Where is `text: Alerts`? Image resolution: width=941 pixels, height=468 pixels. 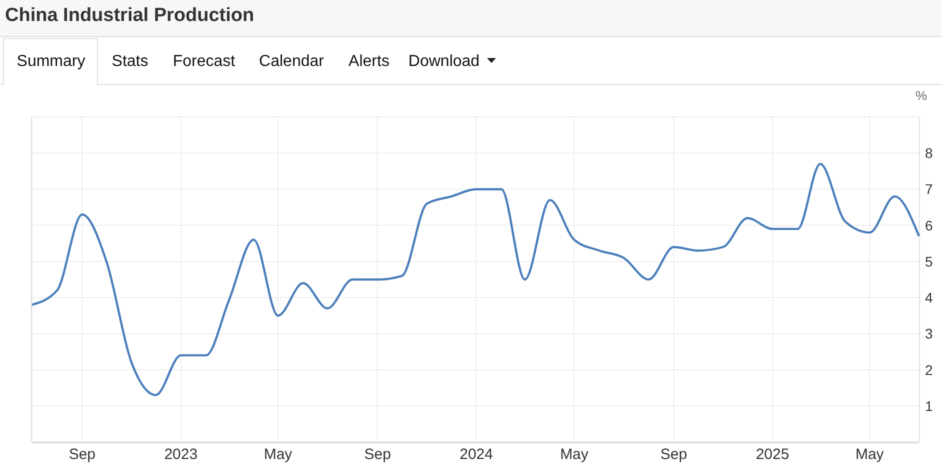
text: Alerts is located at coordinates (369, 61).